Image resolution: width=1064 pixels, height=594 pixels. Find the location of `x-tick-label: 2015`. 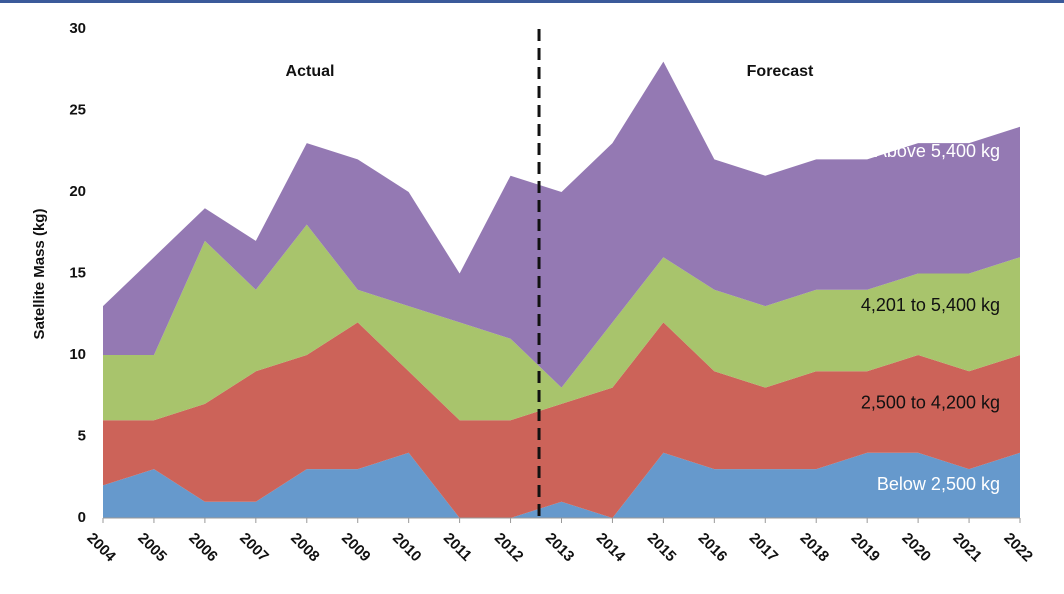

x-tick-label: 2015 is located at coordinates (662, 548).